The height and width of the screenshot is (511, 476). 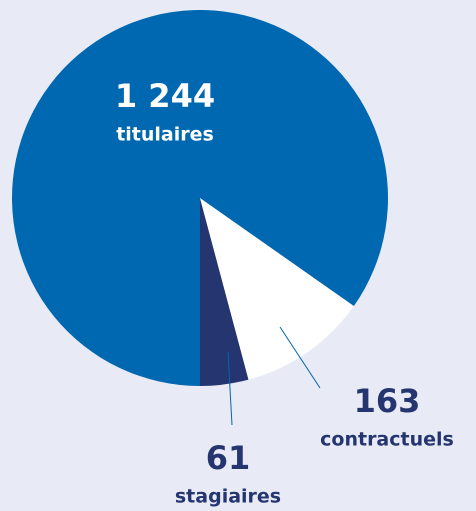 What do you see at coordinates (165, 135) in the screenshot?
I see `category-label: titulaires` at bounding box center [165, 135].